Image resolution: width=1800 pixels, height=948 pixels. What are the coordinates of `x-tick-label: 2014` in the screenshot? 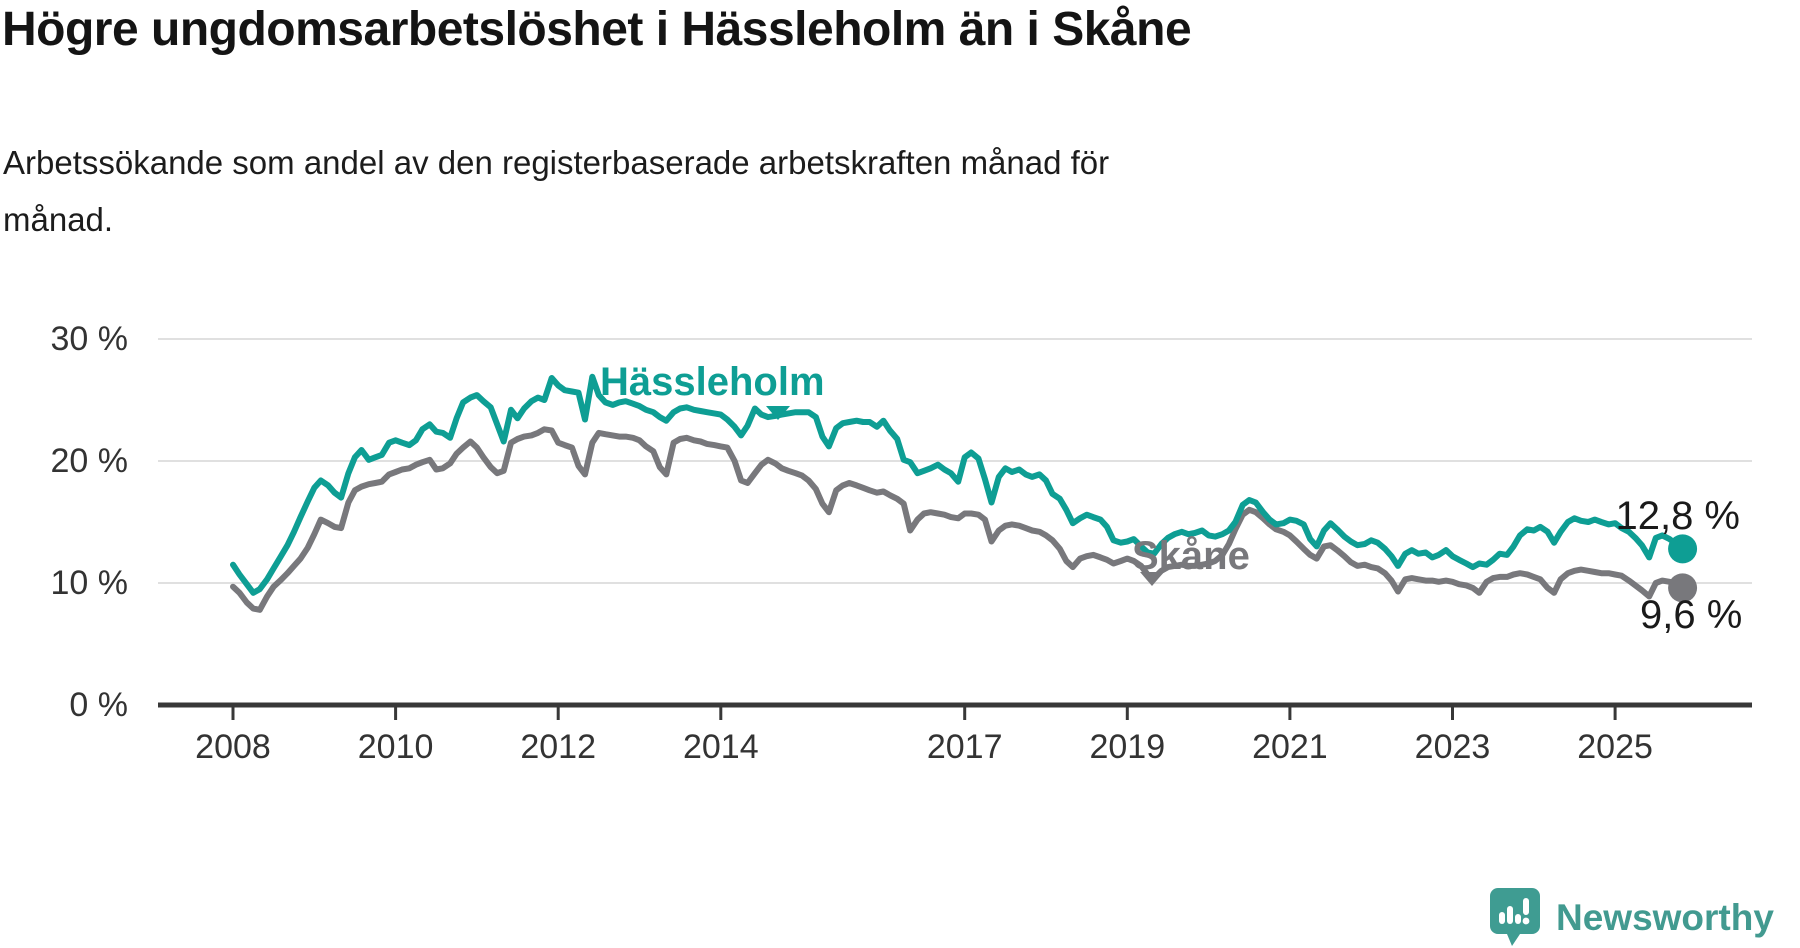 It's located at (720, 747).